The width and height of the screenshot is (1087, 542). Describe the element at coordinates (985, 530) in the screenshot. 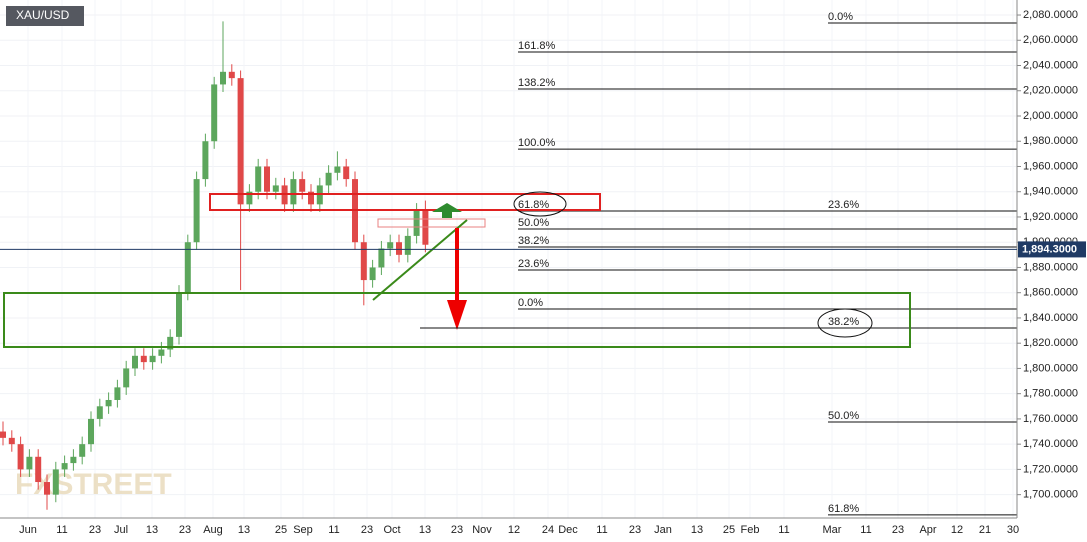

I see `x-tick-label: 21` at that location.